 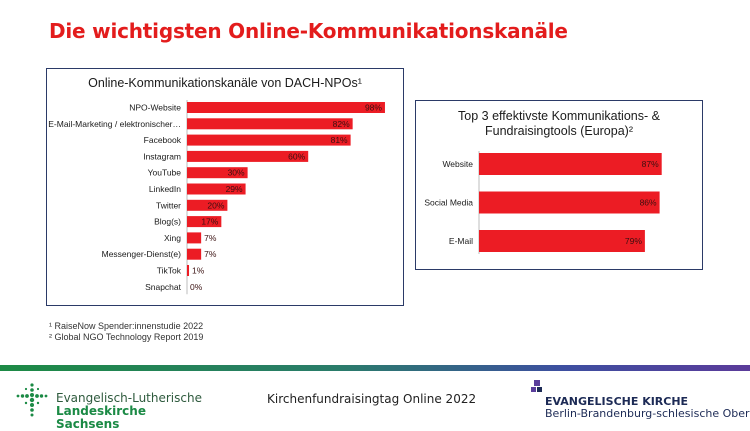 What do you see at coordinates (167, 222) in the screenshot?
I see `category-label: Blog(s)` at bounding box center [167, 222].